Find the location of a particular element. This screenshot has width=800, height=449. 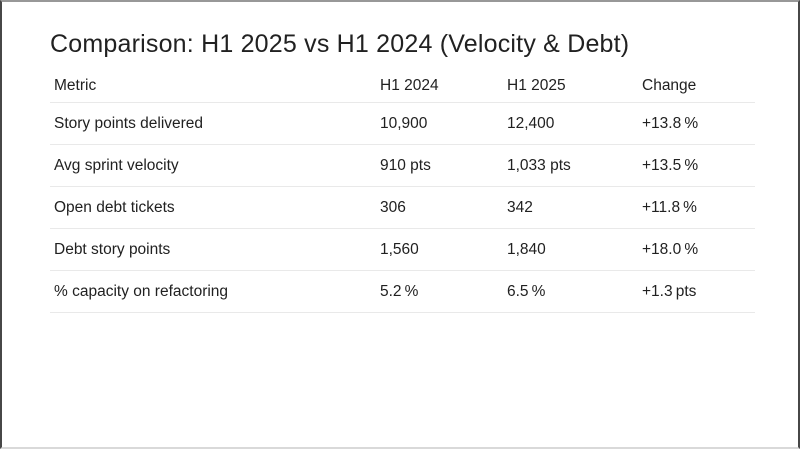

table-row: Debt story points 1,560 1,840 +18.0 % is located at coordinates (402, 250).